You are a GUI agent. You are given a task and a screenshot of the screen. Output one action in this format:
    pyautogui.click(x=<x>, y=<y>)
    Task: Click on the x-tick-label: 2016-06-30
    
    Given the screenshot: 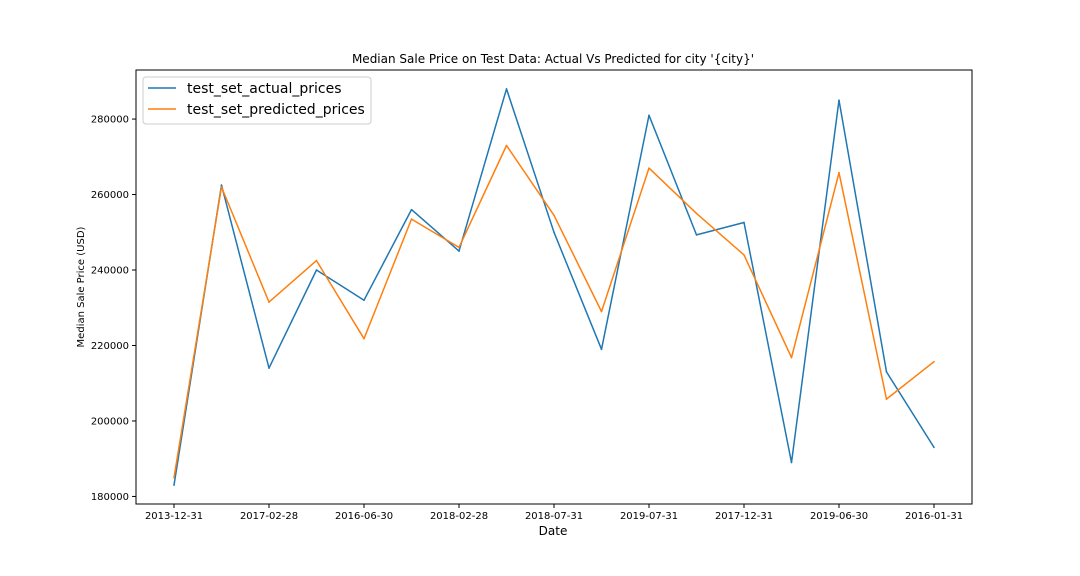 What is the action you would take?
    pyautogui.click(x=364, y=516)
    